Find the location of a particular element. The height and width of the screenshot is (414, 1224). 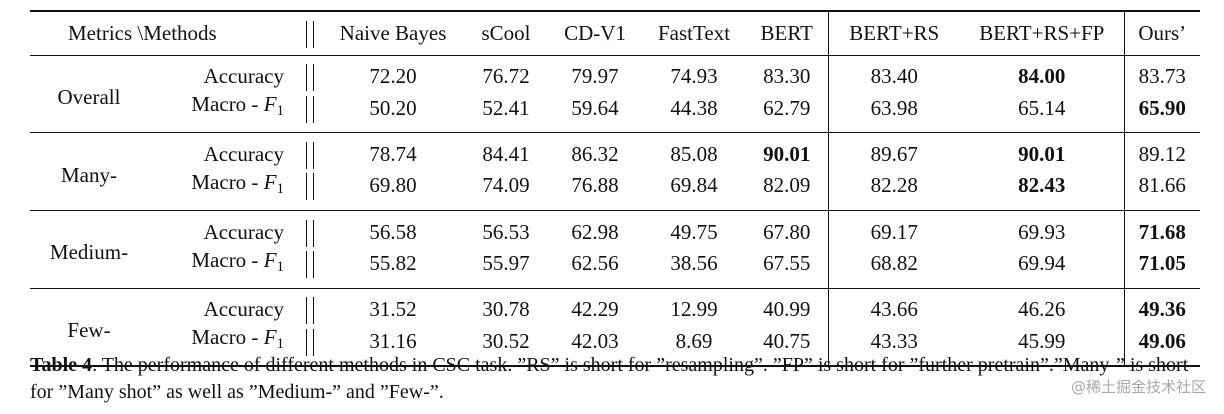

method-header: Naive Bayes is located at coordinates (393, 33).